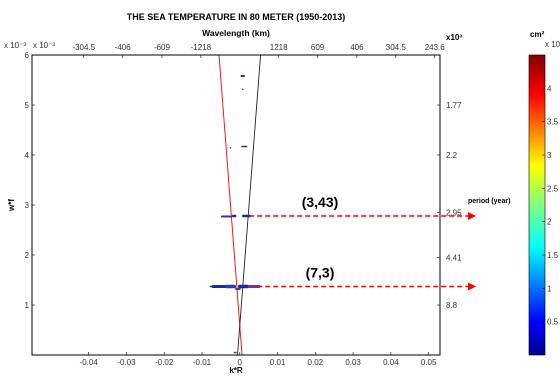 The height and width of the screenshot is (383, 560). Describe the element at coordinates (201, 47) in the screenshot. I see `top-tick-label-3: -1218` at that location.